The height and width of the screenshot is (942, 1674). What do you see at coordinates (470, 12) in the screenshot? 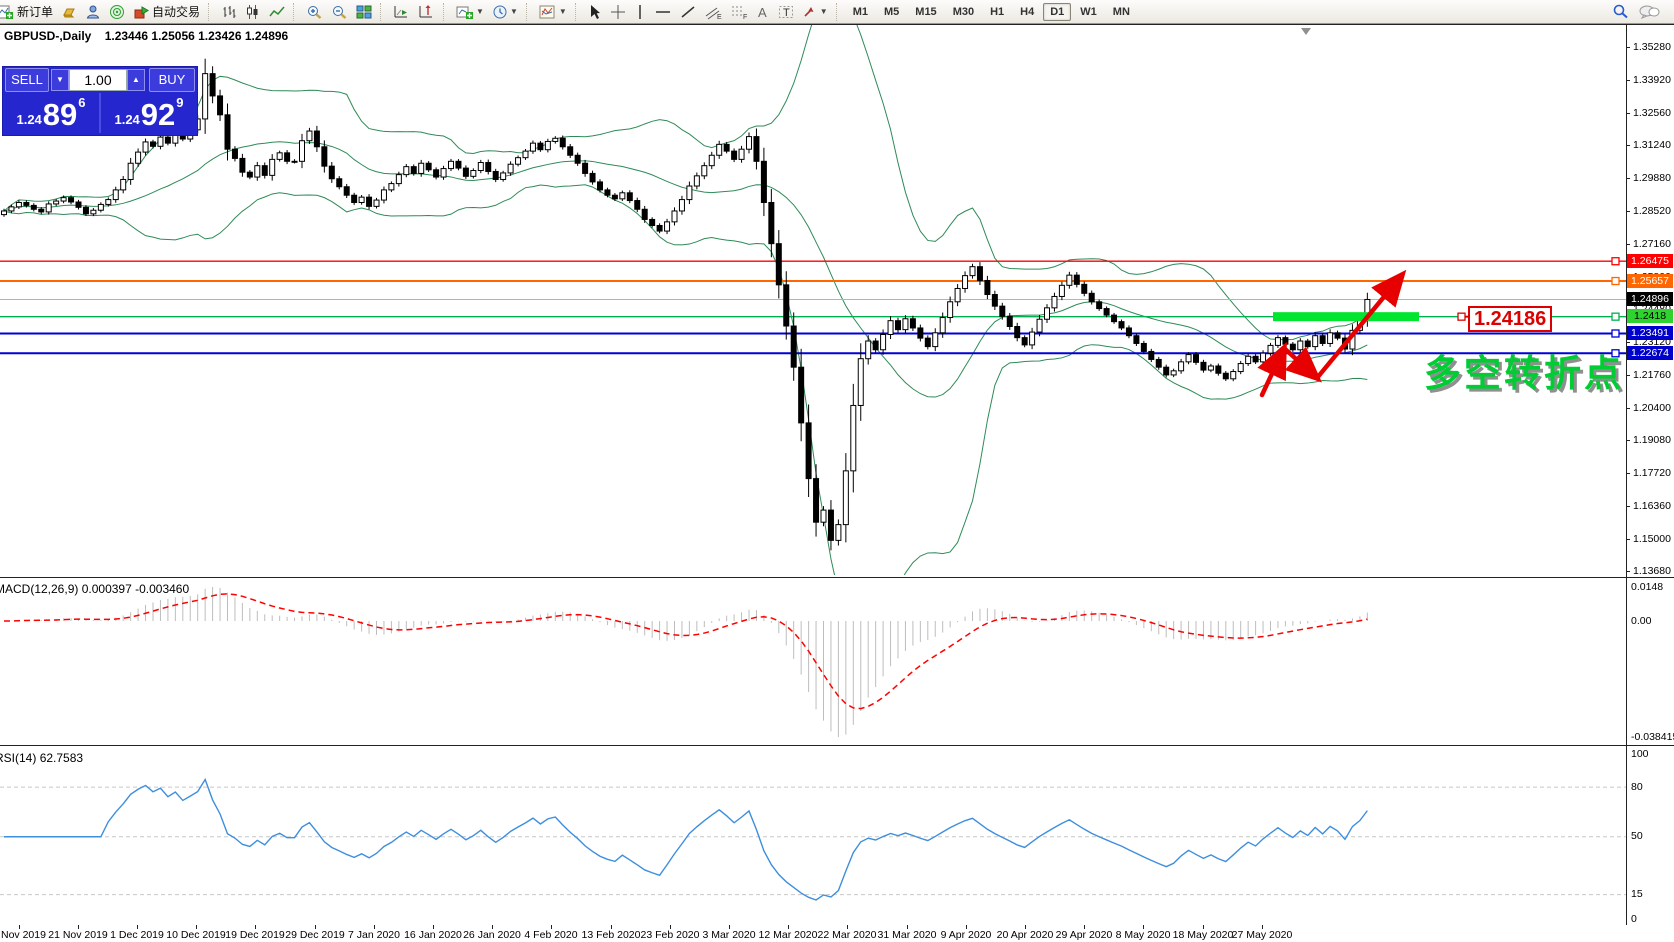
I see `new-chart-button: ▼` at bounding box center [470, 12].